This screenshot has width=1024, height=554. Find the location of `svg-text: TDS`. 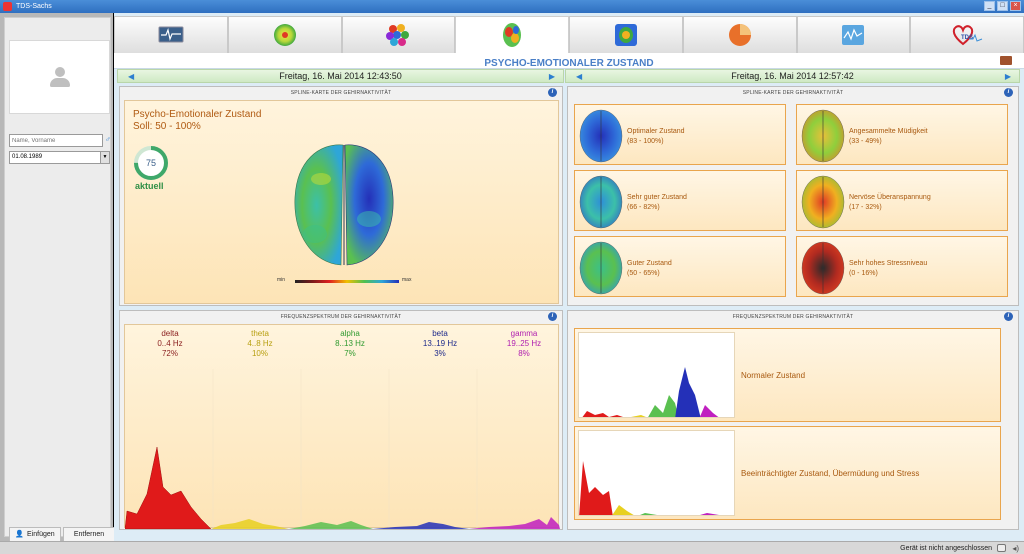

svg-text: TDS is located at coordinates (967, 38).